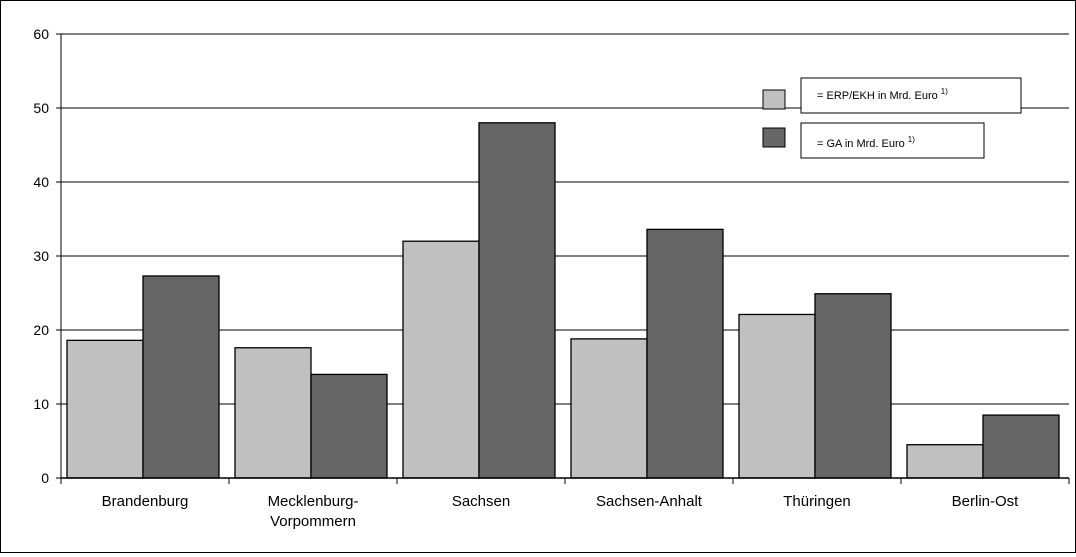  I want to click on x-category-label: Thüringen, so click(817, 501).